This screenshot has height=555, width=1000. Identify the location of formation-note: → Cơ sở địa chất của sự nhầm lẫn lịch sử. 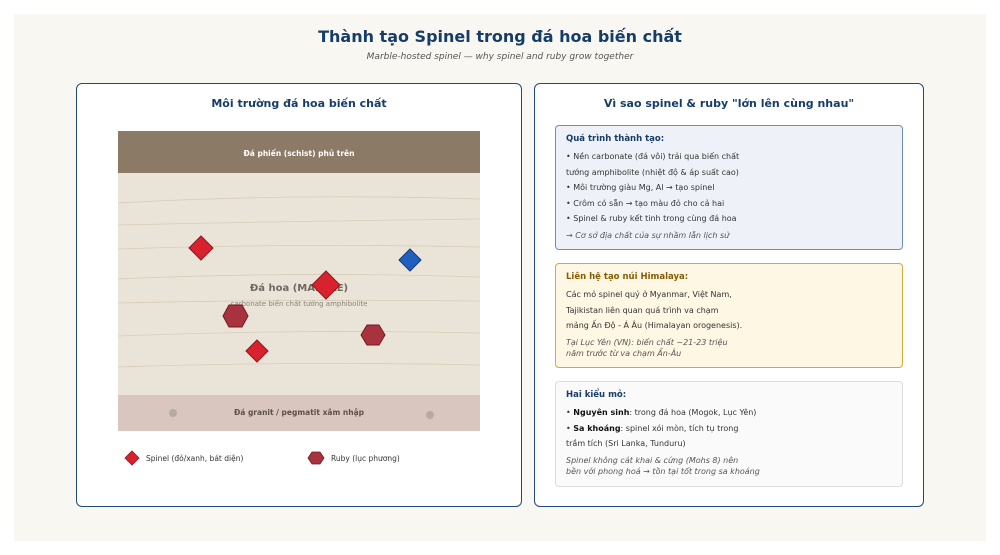
(648, 235).